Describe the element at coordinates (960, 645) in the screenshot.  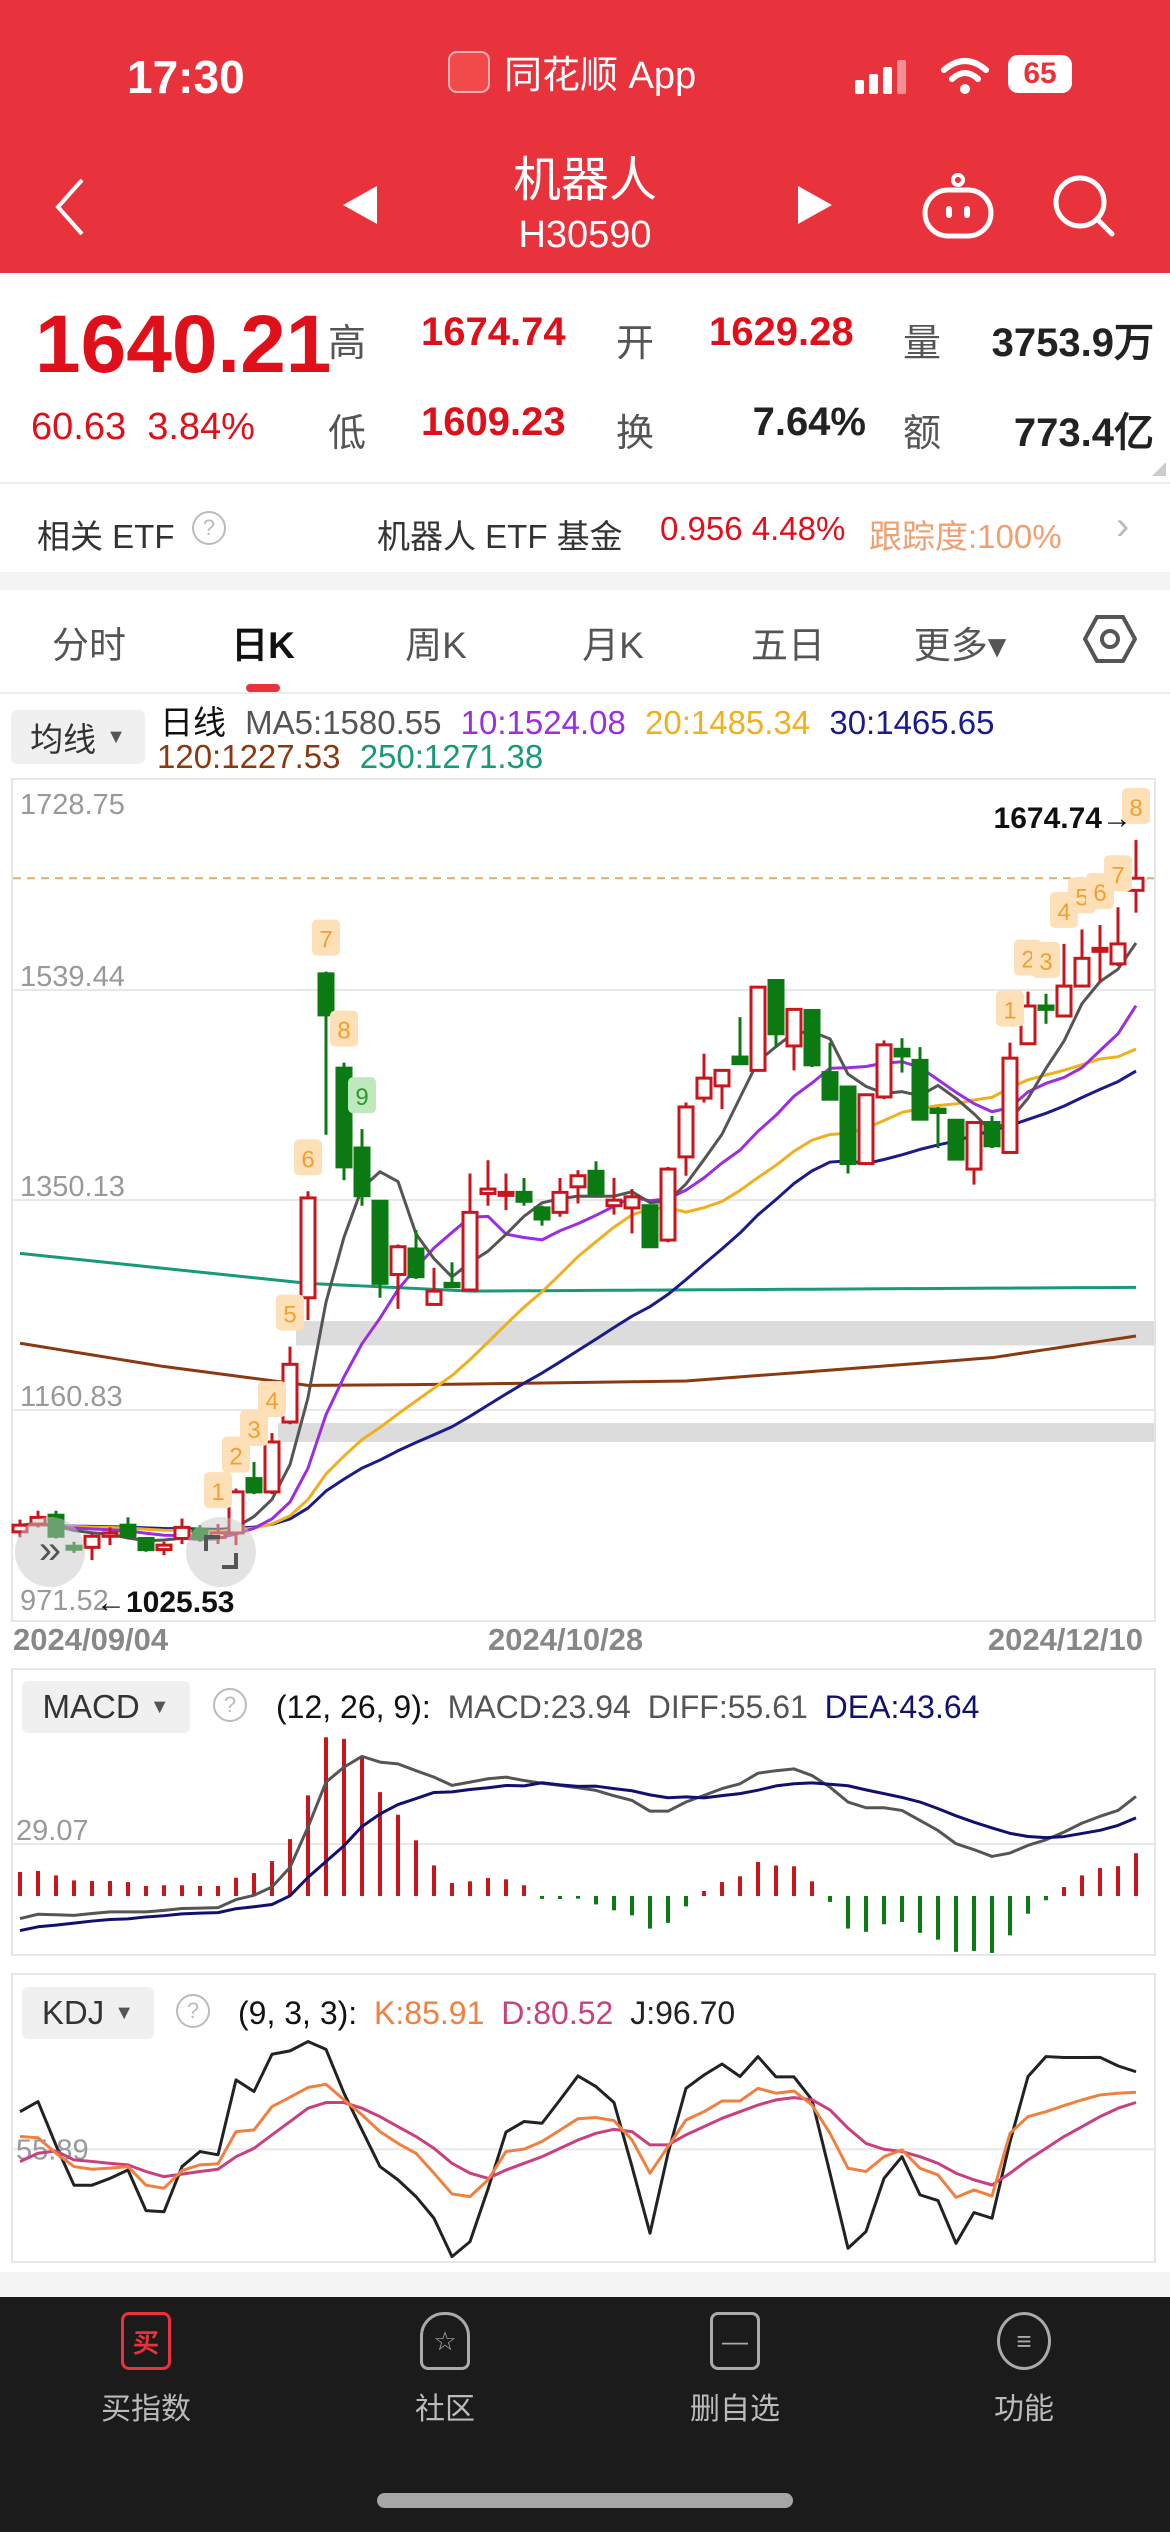
I see `tab-more: 更多▾` at that location.